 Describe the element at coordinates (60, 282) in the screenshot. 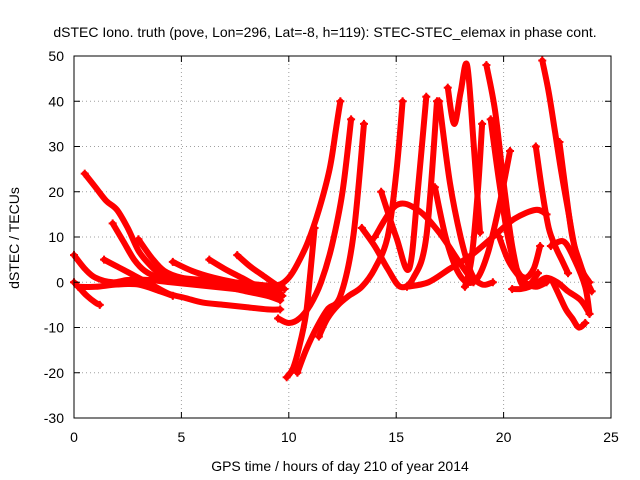

I see `y-tick-label: 0` at that location.